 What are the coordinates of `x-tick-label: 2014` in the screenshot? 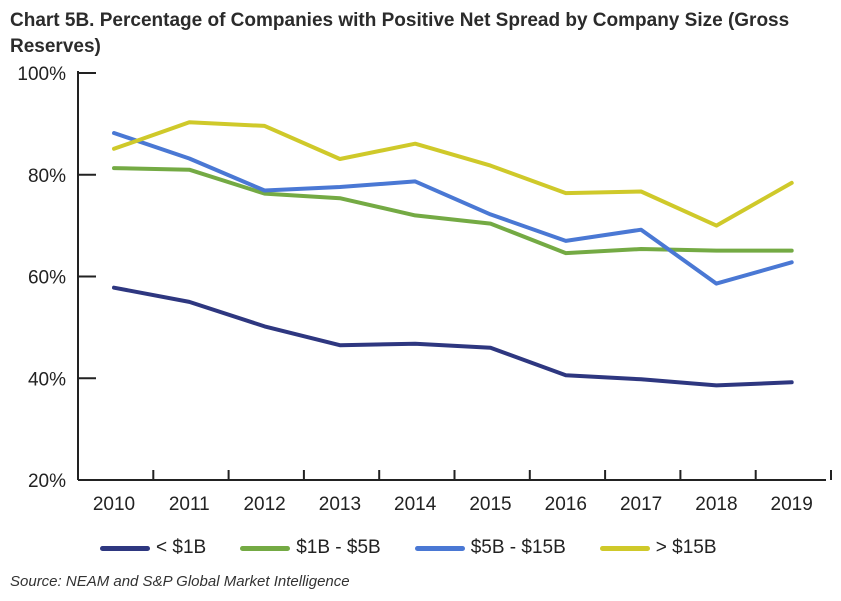 It's located at (415, 504).